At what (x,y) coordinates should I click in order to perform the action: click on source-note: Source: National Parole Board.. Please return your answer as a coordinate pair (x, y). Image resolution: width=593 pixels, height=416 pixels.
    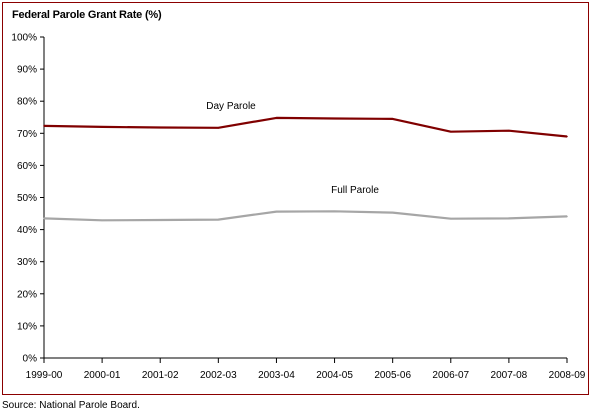
    Looking at the image, I should click on (71, 405).